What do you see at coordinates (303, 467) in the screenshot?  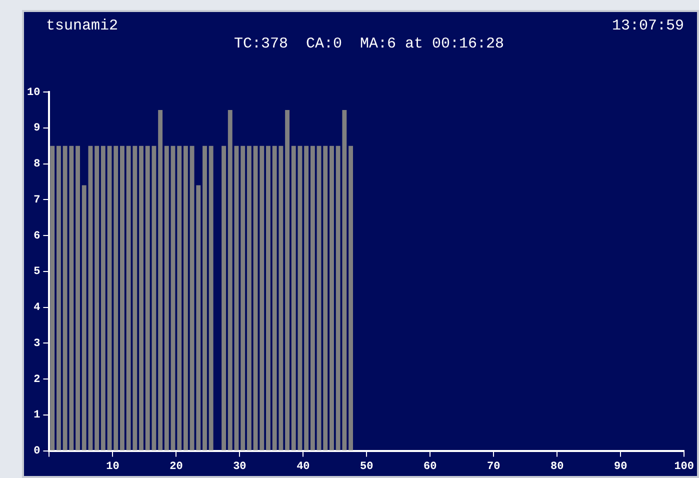 I see `x-tick-label: 40` at bounding box center [303, 467].